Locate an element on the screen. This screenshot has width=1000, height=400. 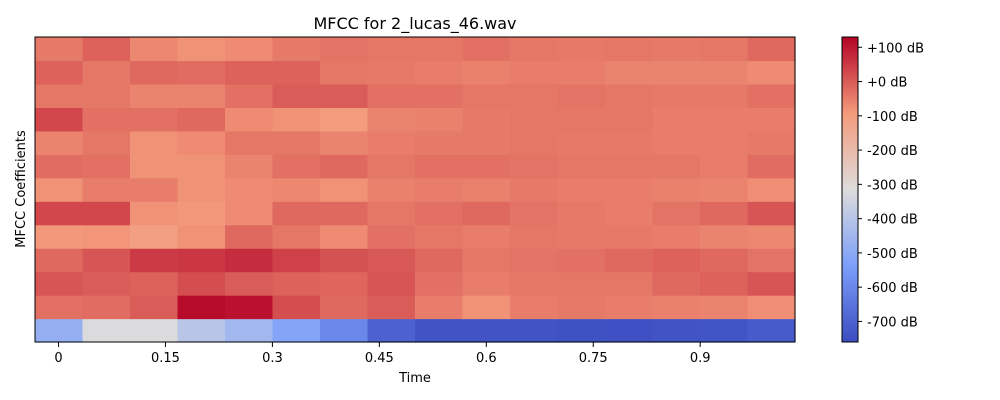
colorbar-tick-label: -600 dB is located at coordinates (892, 288).